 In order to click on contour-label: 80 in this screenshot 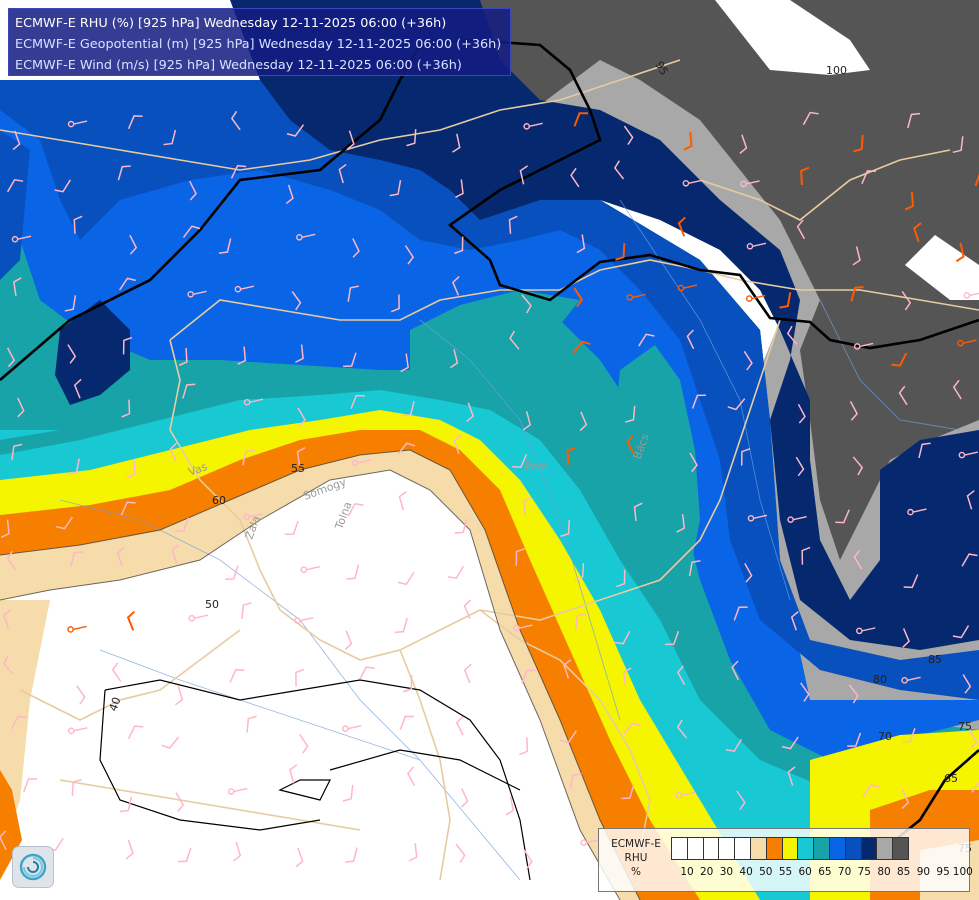, I will do `click(880, 679)`.